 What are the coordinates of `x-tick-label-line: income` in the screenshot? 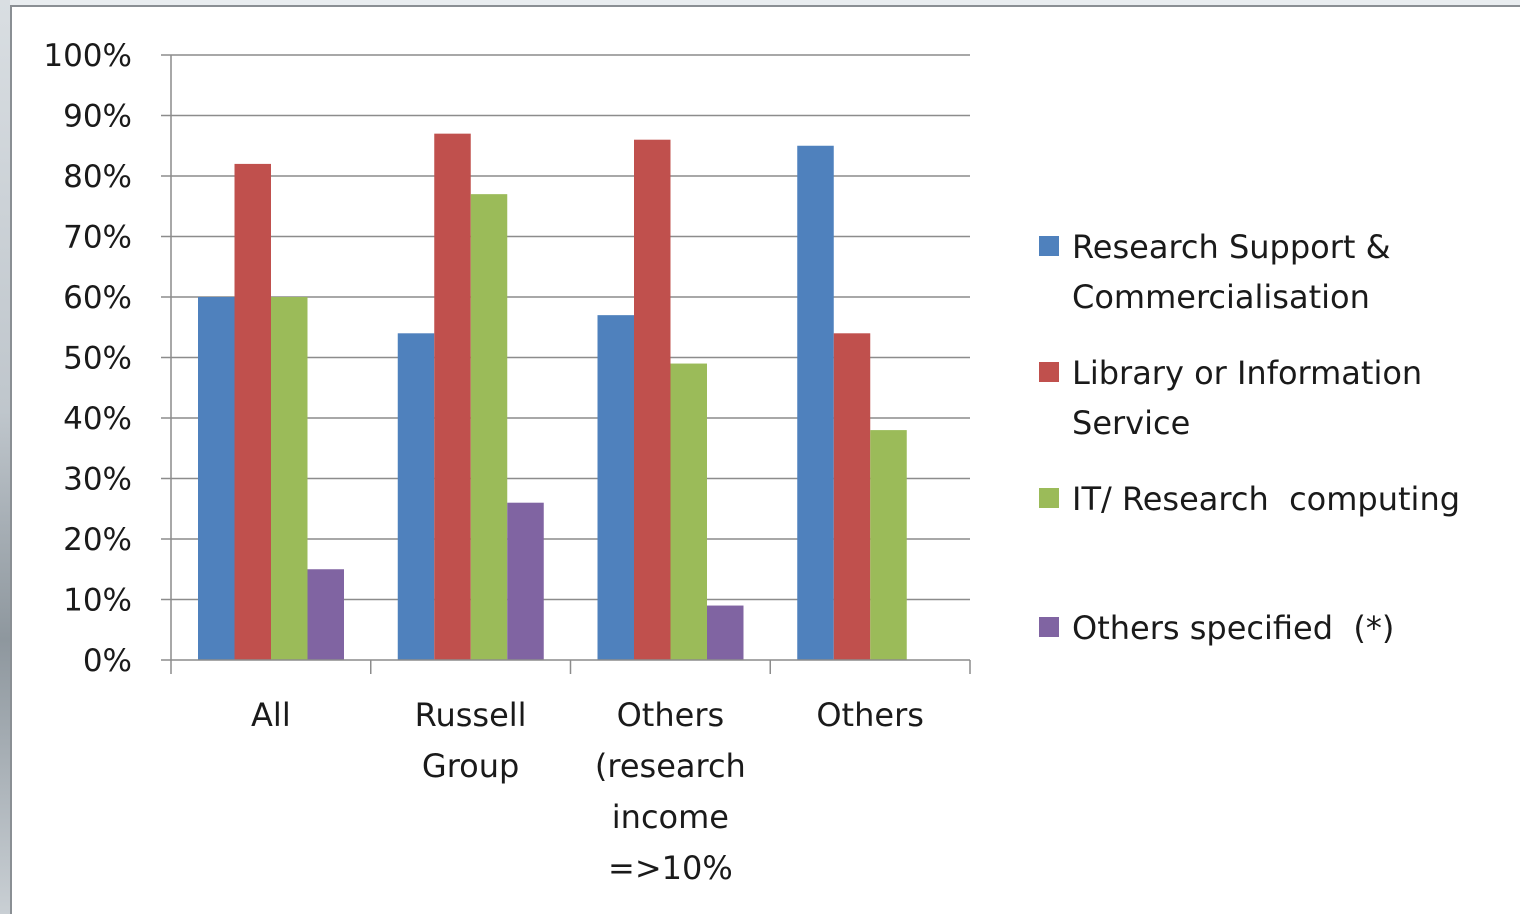 It's located at (670, 817).